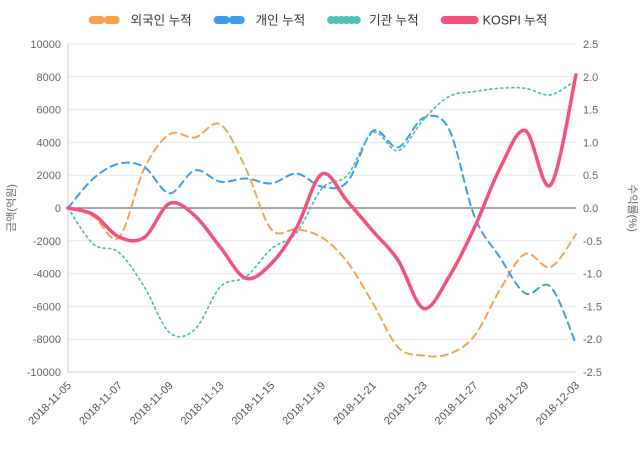  Describe the element at coordinates (50, 404) in the screenshot. I see `x-axis-tick-label: 2018-11-05` at that location.